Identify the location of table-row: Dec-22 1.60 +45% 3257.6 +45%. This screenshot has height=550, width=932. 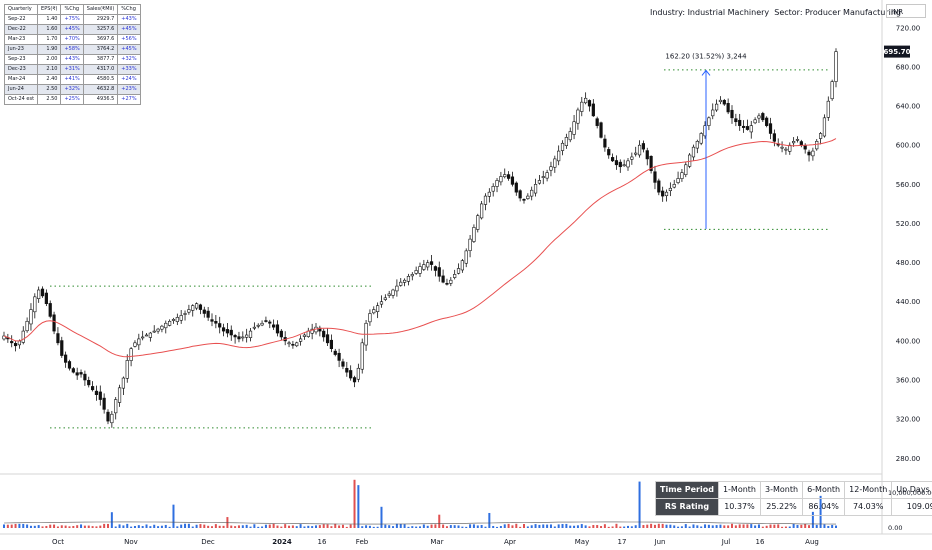
(72, 29).